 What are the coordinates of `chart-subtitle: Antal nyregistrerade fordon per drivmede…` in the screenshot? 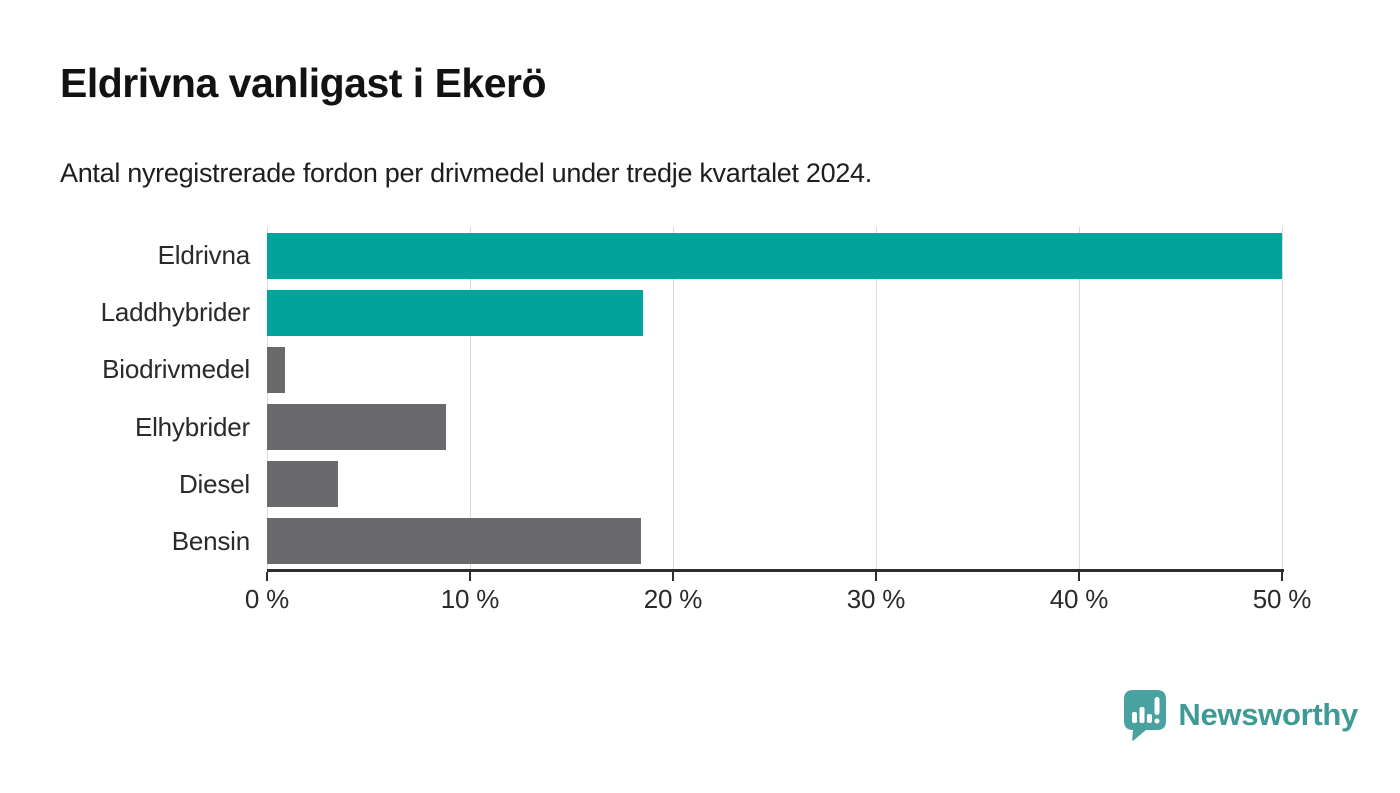 It's located at (466, 173).